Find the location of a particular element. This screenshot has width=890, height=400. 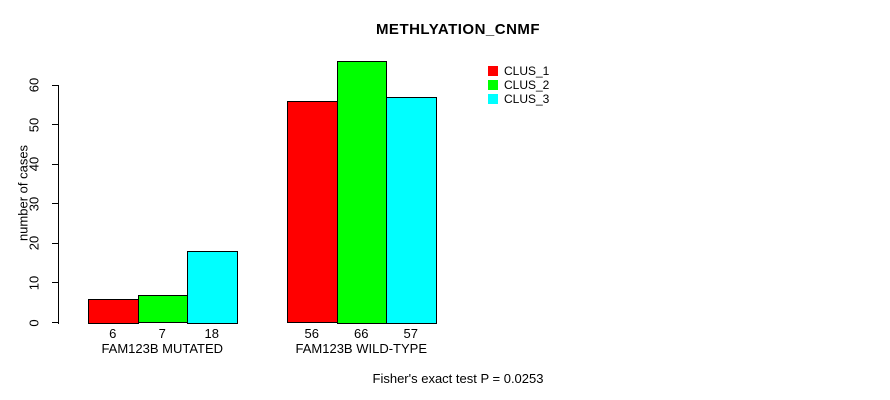

legend-label: CLUS_2 is located at coordinates (527, 85).